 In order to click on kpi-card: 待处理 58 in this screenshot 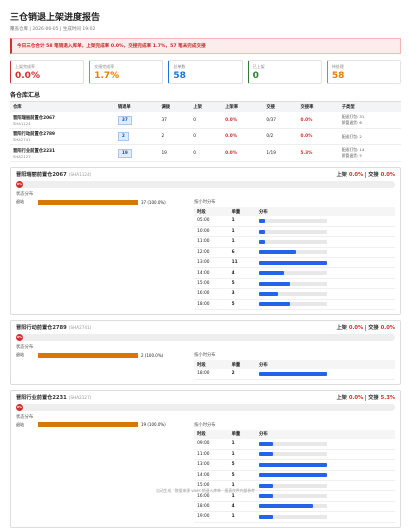, I will do `click(364, 72)`.